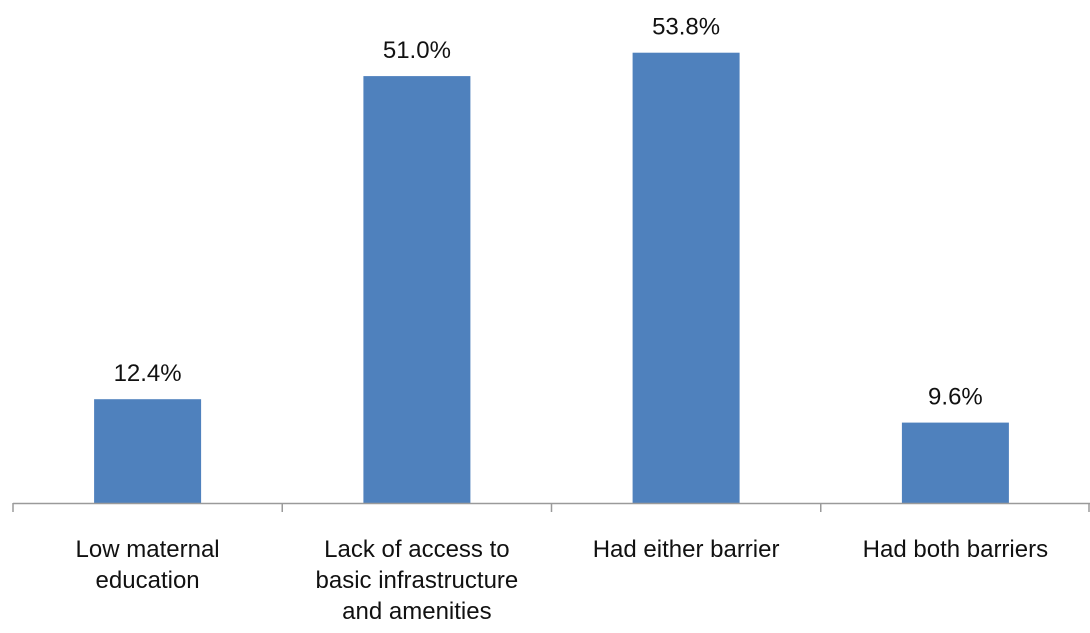 The image size is (1090, 633). I want to click on category-label: Had either barrier, so click(686, 549).